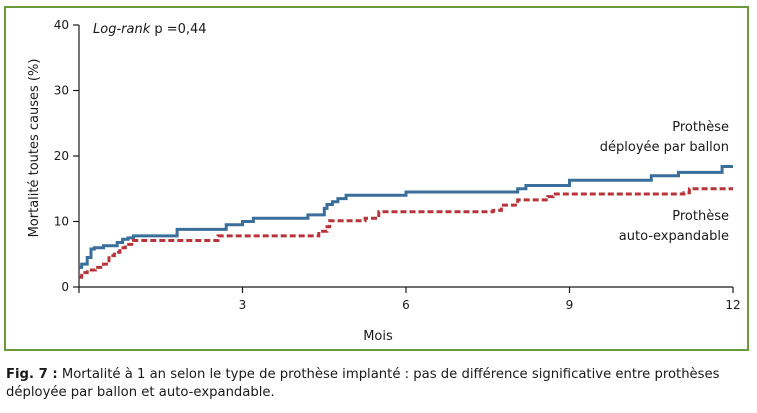  I want to click on logrank-value: p =0,44, so click(178, 29).